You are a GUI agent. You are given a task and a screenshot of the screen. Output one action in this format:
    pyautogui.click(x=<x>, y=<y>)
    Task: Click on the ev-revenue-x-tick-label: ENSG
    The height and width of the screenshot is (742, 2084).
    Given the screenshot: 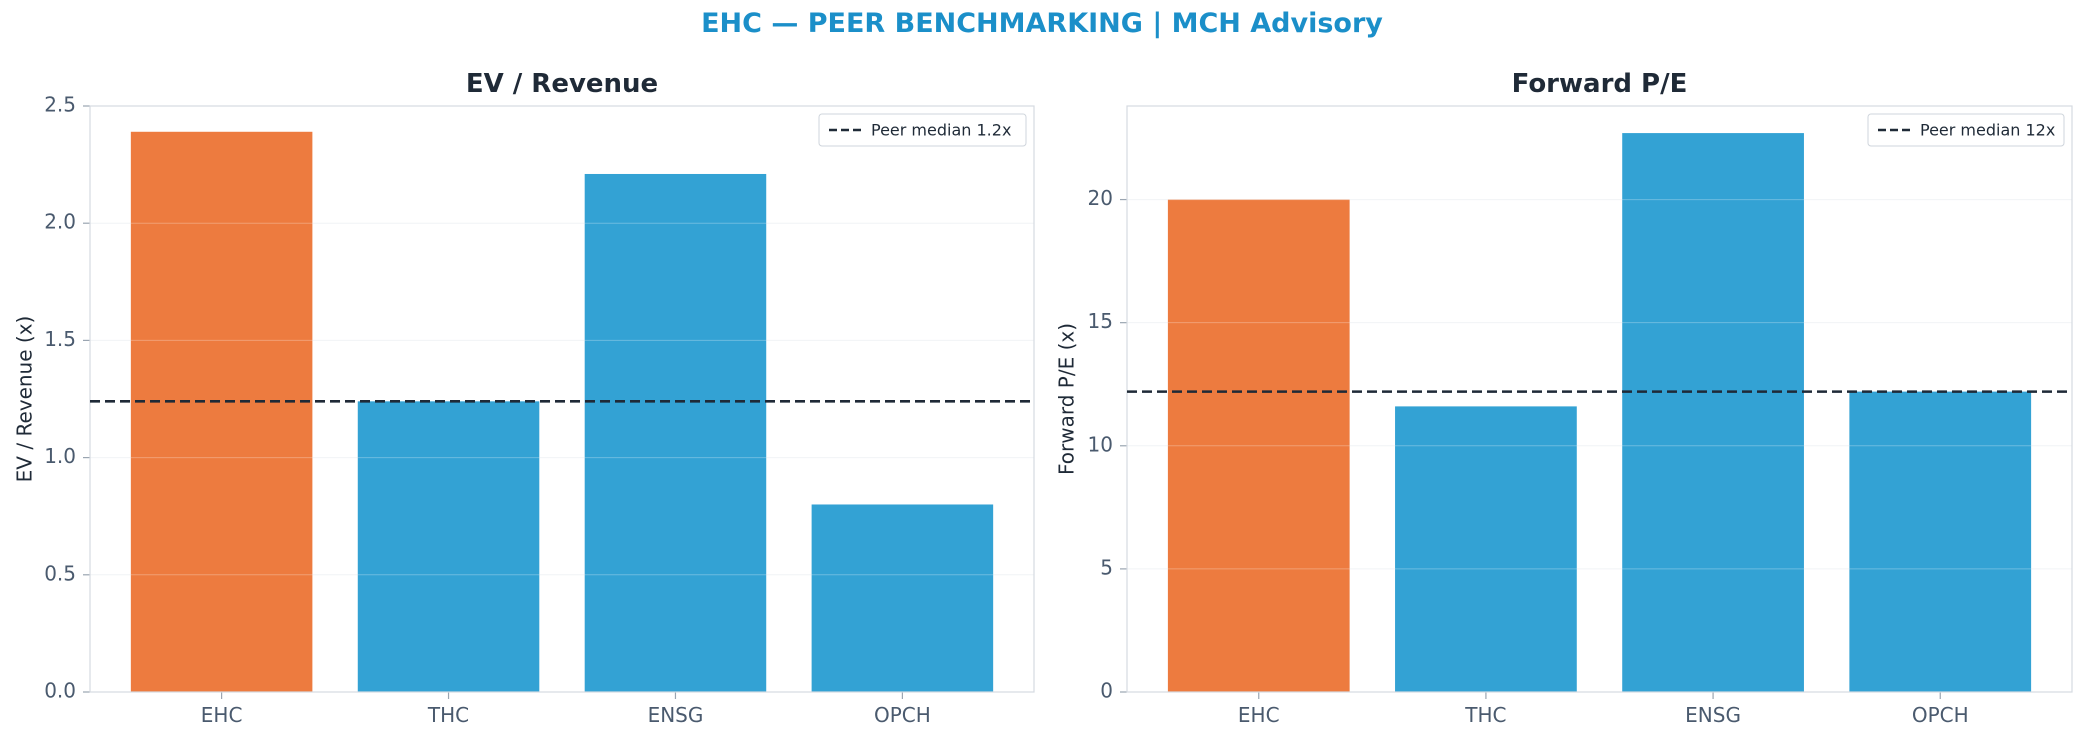 What is the action you would take?
    pyautogui.click(x=676, y=715)
    